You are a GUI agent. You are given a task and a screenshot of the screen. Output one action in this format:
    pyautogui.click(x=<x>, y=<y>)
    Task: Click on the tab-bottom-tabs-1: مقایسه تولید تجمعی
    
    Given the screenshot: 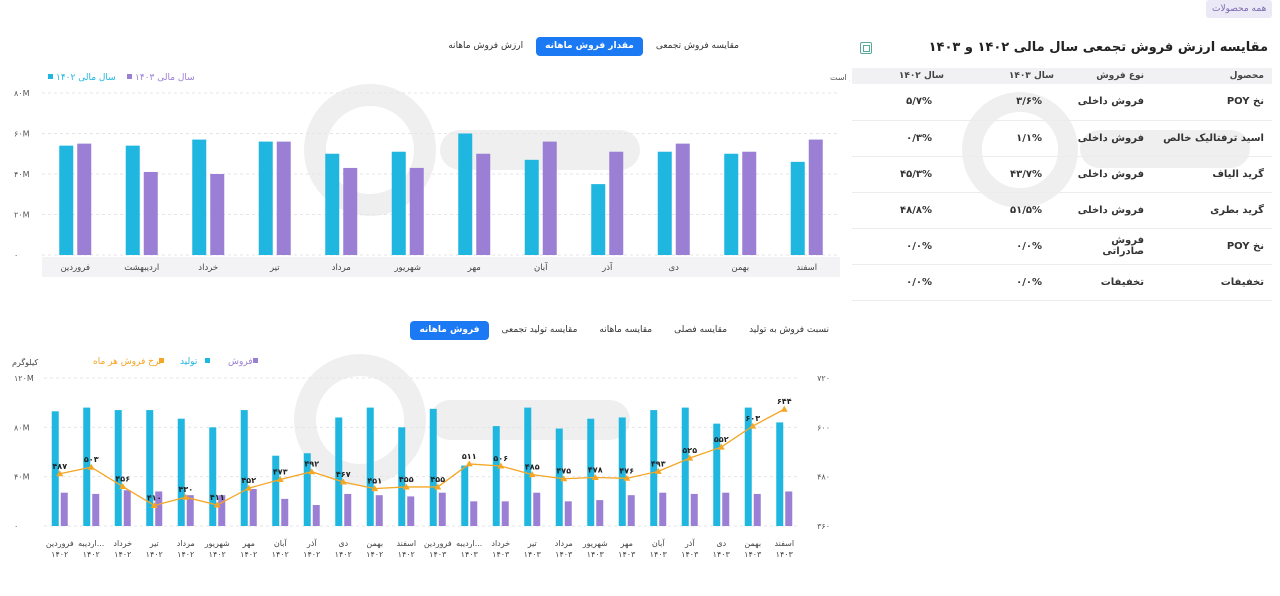 What is the action you would take?
    pyautogui.click(x=539, y=330)
    